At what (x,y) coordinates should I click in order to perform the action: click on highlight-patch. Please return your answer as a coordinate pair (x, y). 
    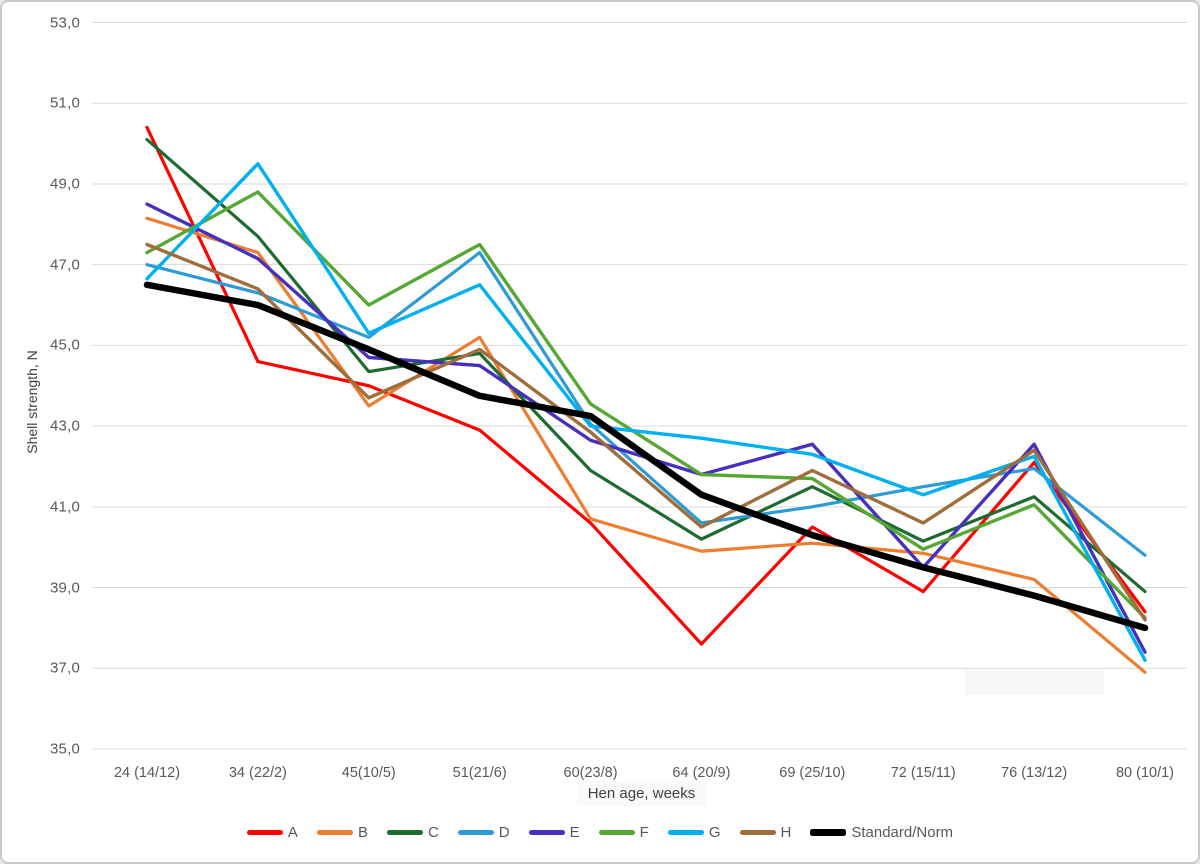
    Looking at the image, I should click on (1034, 682).